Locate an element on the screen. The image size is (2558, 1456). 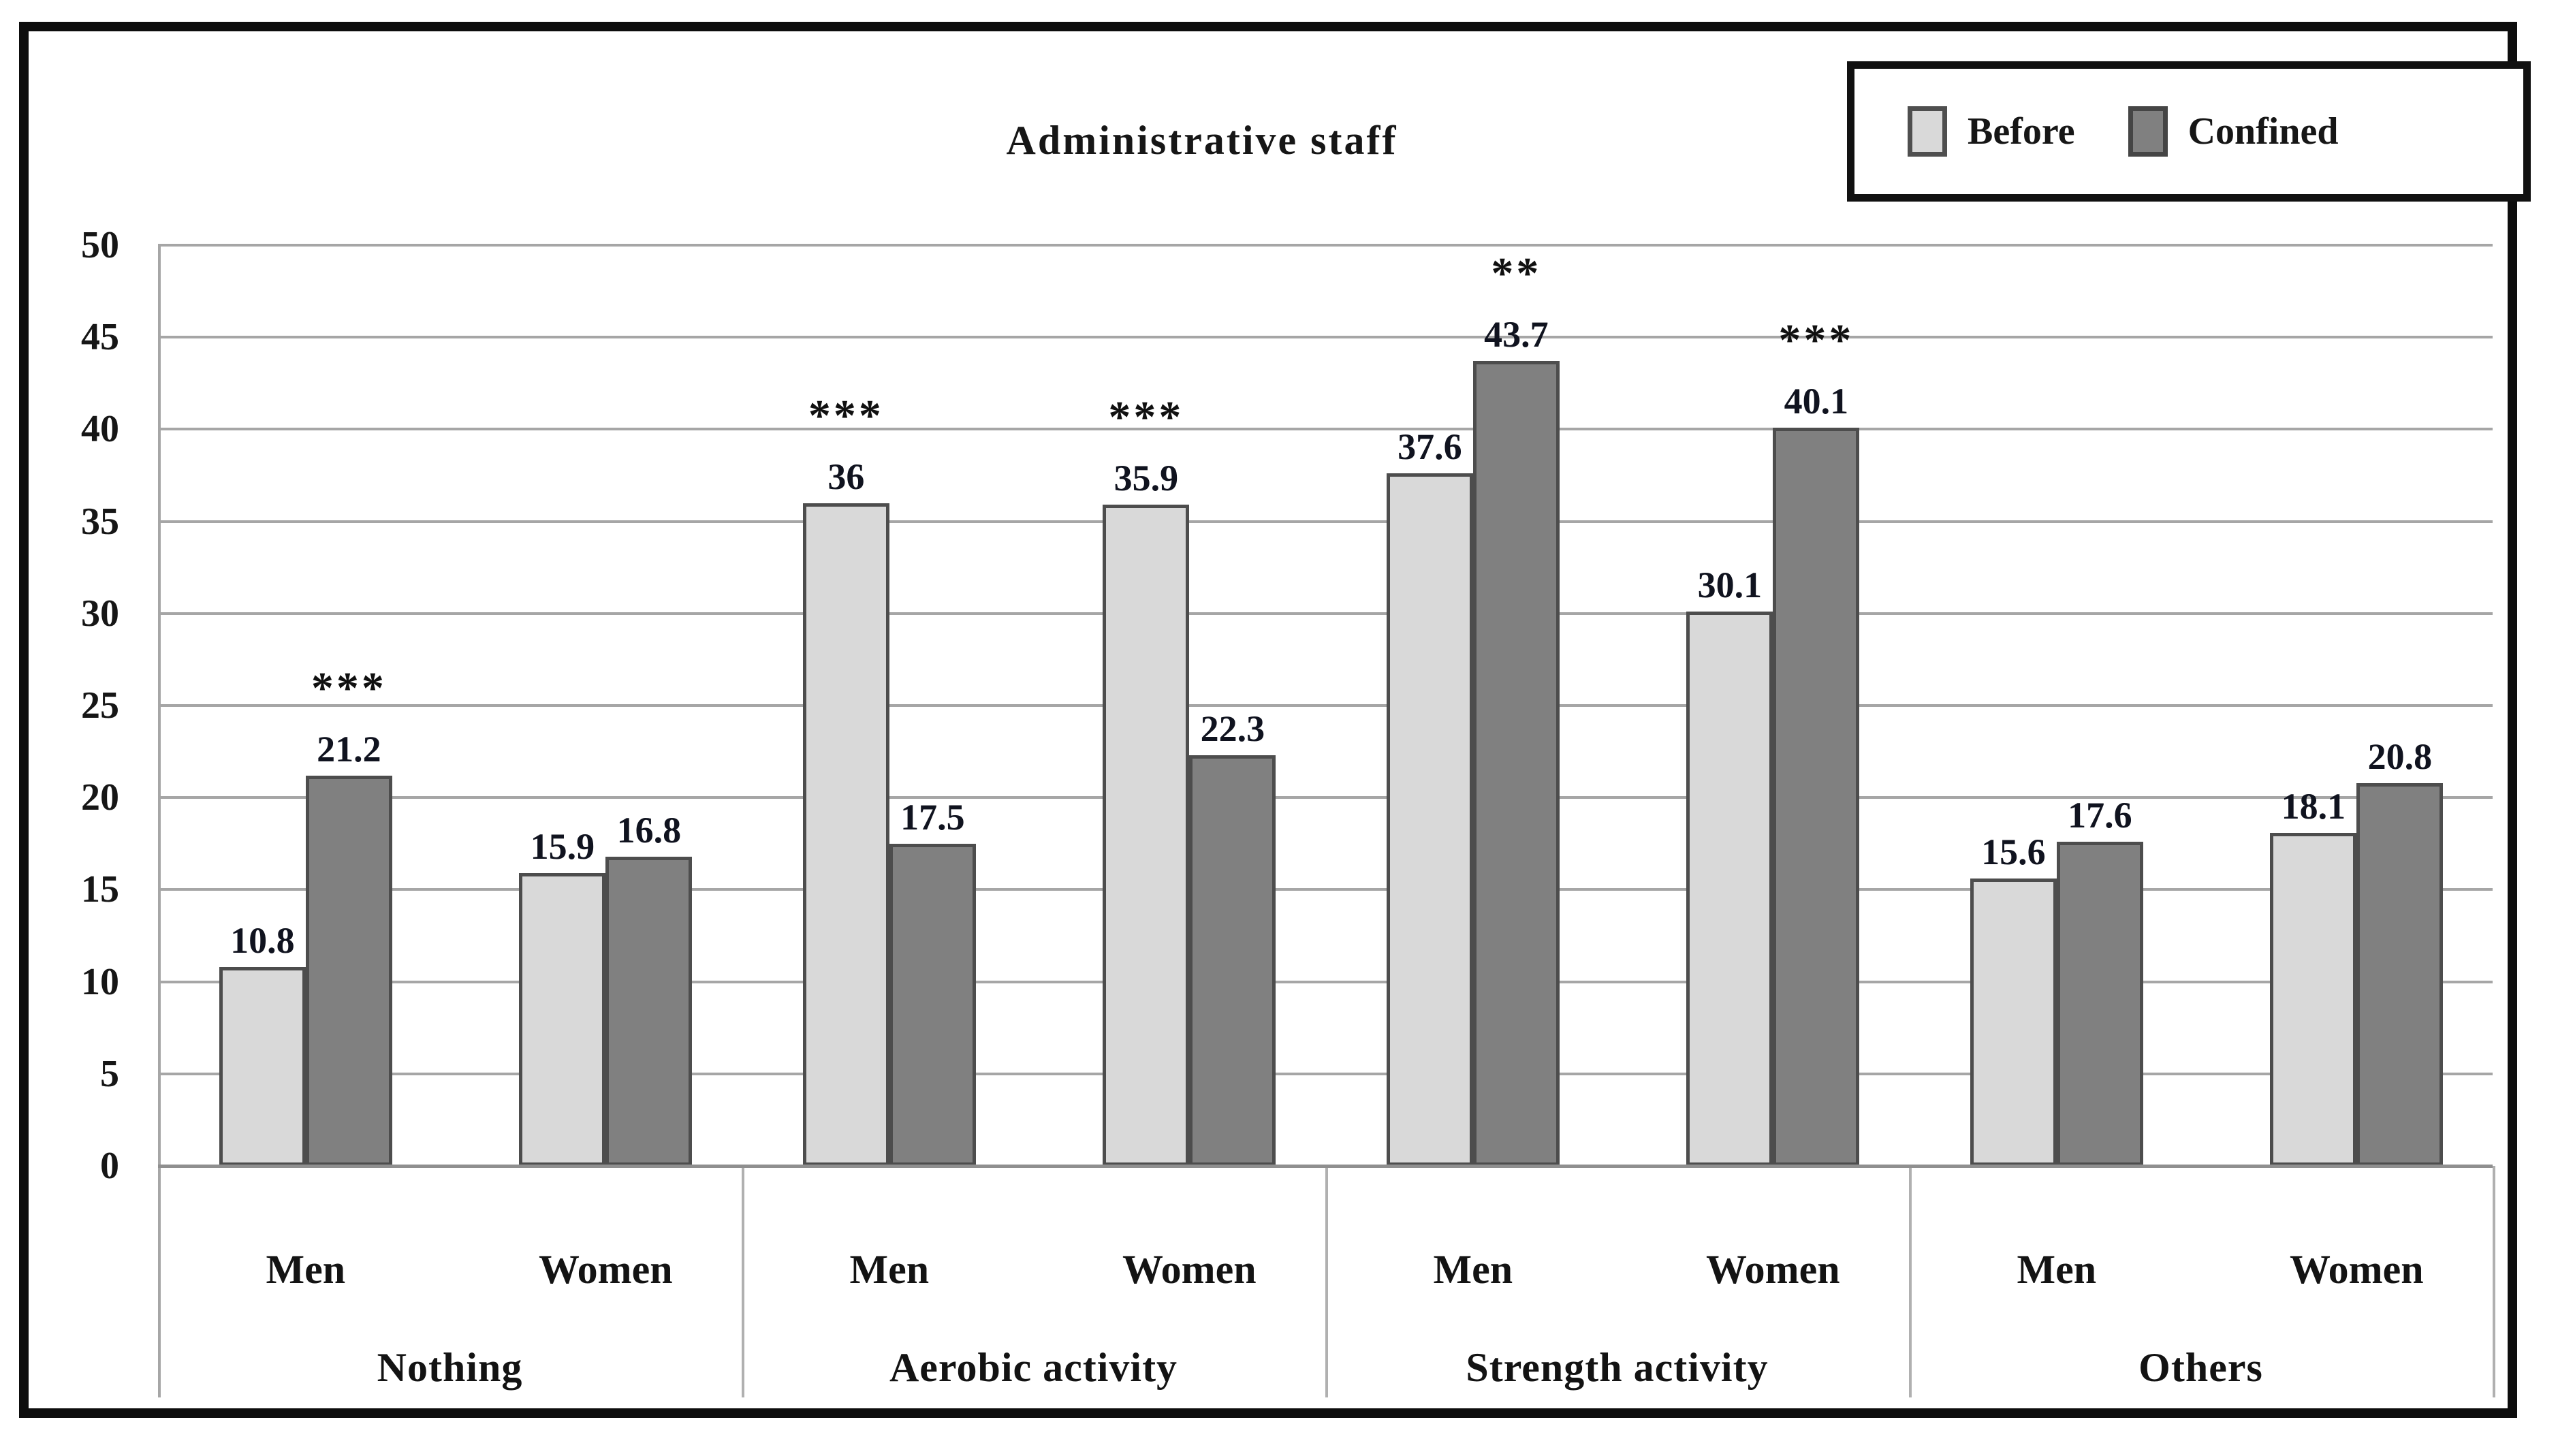
y-tick-20: 20 is located at coordinates (100, 797).